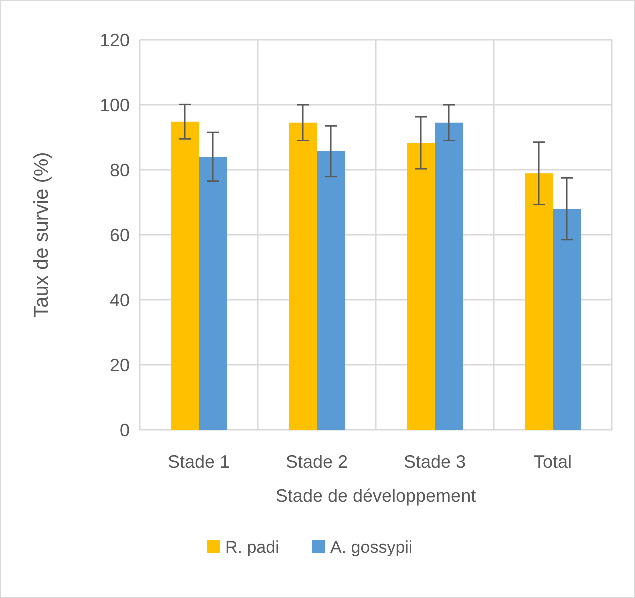  Describe the element at coordinates (120, 300) in the screenshot. I see `y-tick-label: 40` at that location.